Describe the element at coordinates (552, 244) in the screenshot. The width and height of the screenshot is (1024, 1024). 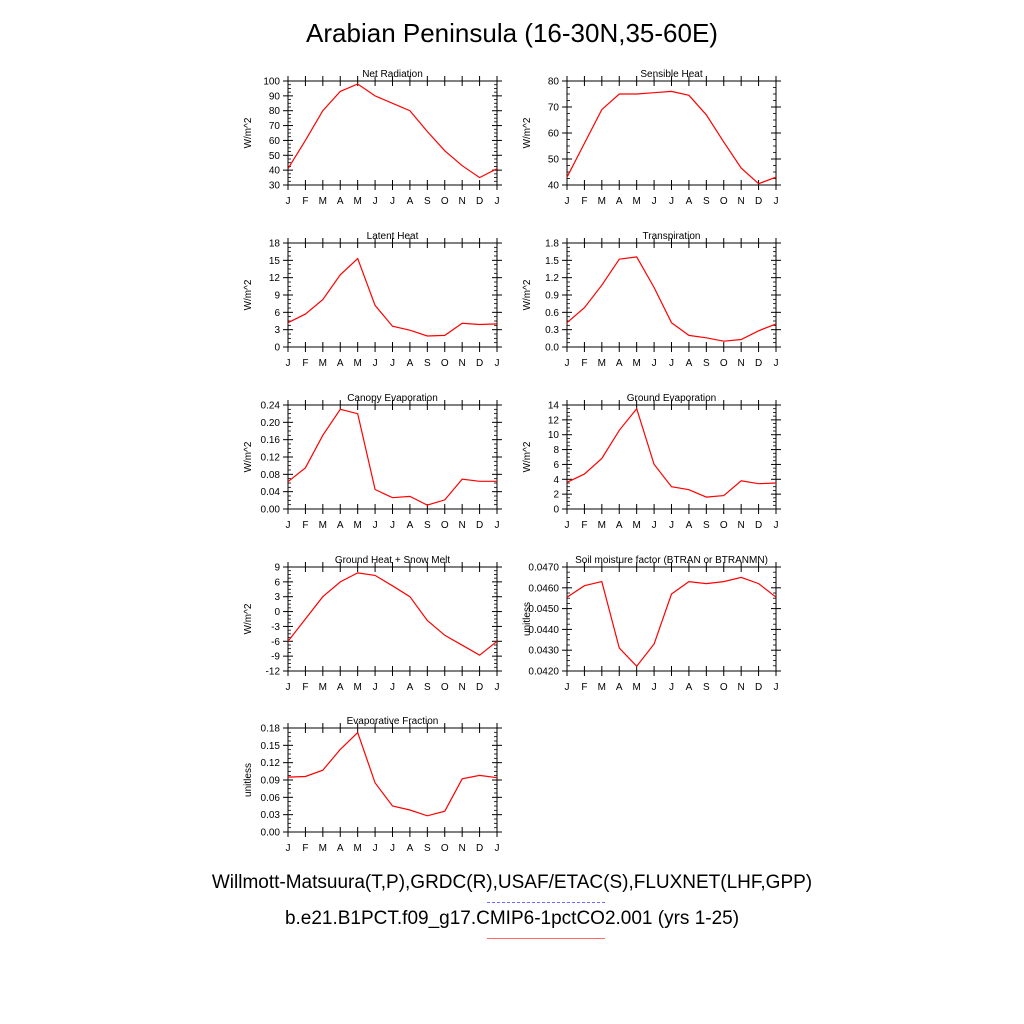
I see `y-tick-label: 1.8` at that location.